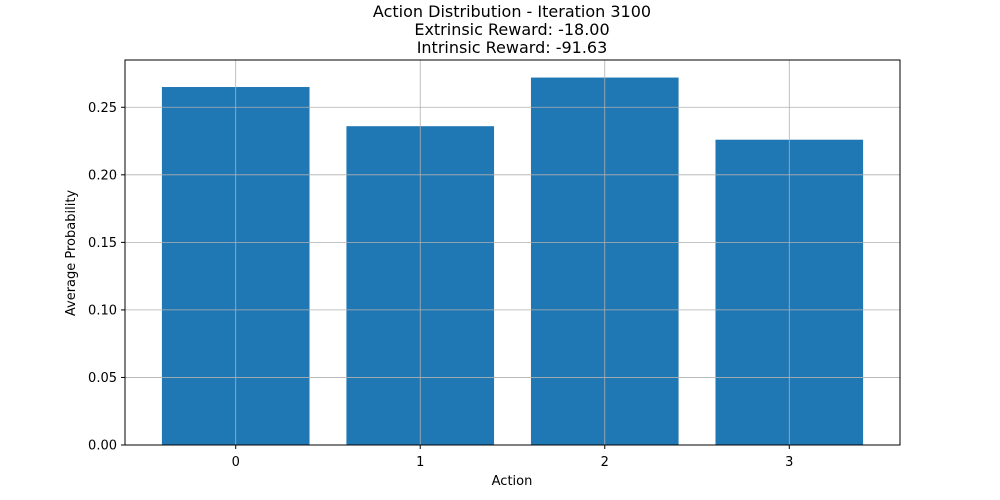 This screenshot has width=1000, height=500. Describe the element at coordinates (102, 446) in the screenshot. I see `y-tick-label-0: 0.00` at that location.